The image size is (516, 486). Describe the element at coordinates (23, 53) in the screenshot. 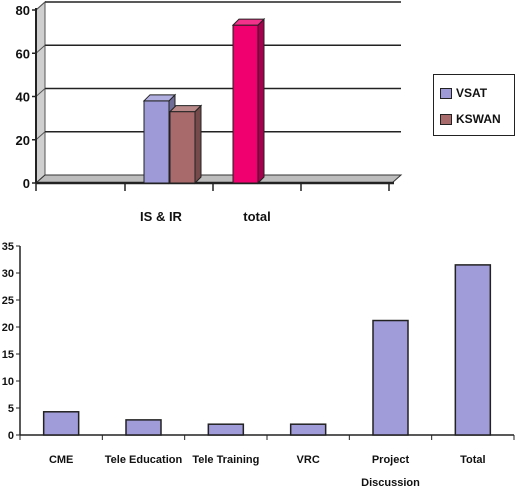

I see `y-tick-label: 60` at that location.